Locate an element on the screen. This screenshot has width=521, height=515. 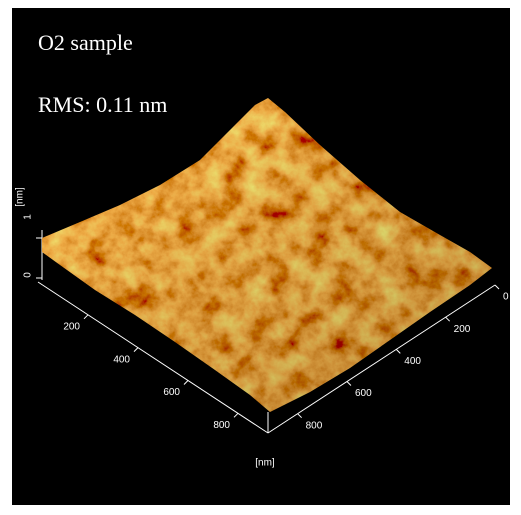
right-tick-label: 0 is located at coordinates (506, 297).